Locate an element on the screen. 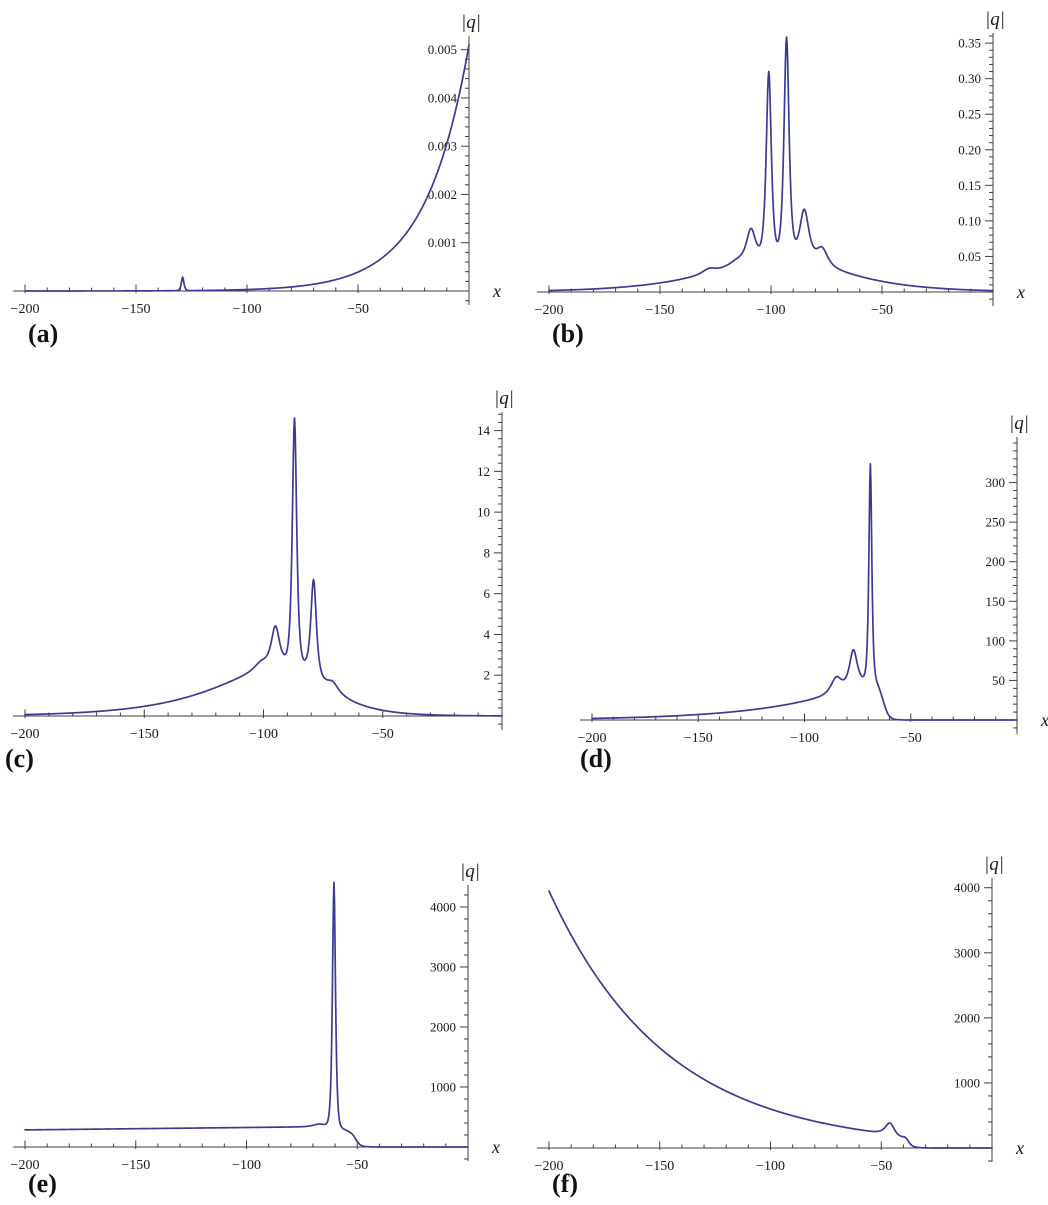 The image size is (1048, 1205). axes-b is located at coordinates (765, 169).